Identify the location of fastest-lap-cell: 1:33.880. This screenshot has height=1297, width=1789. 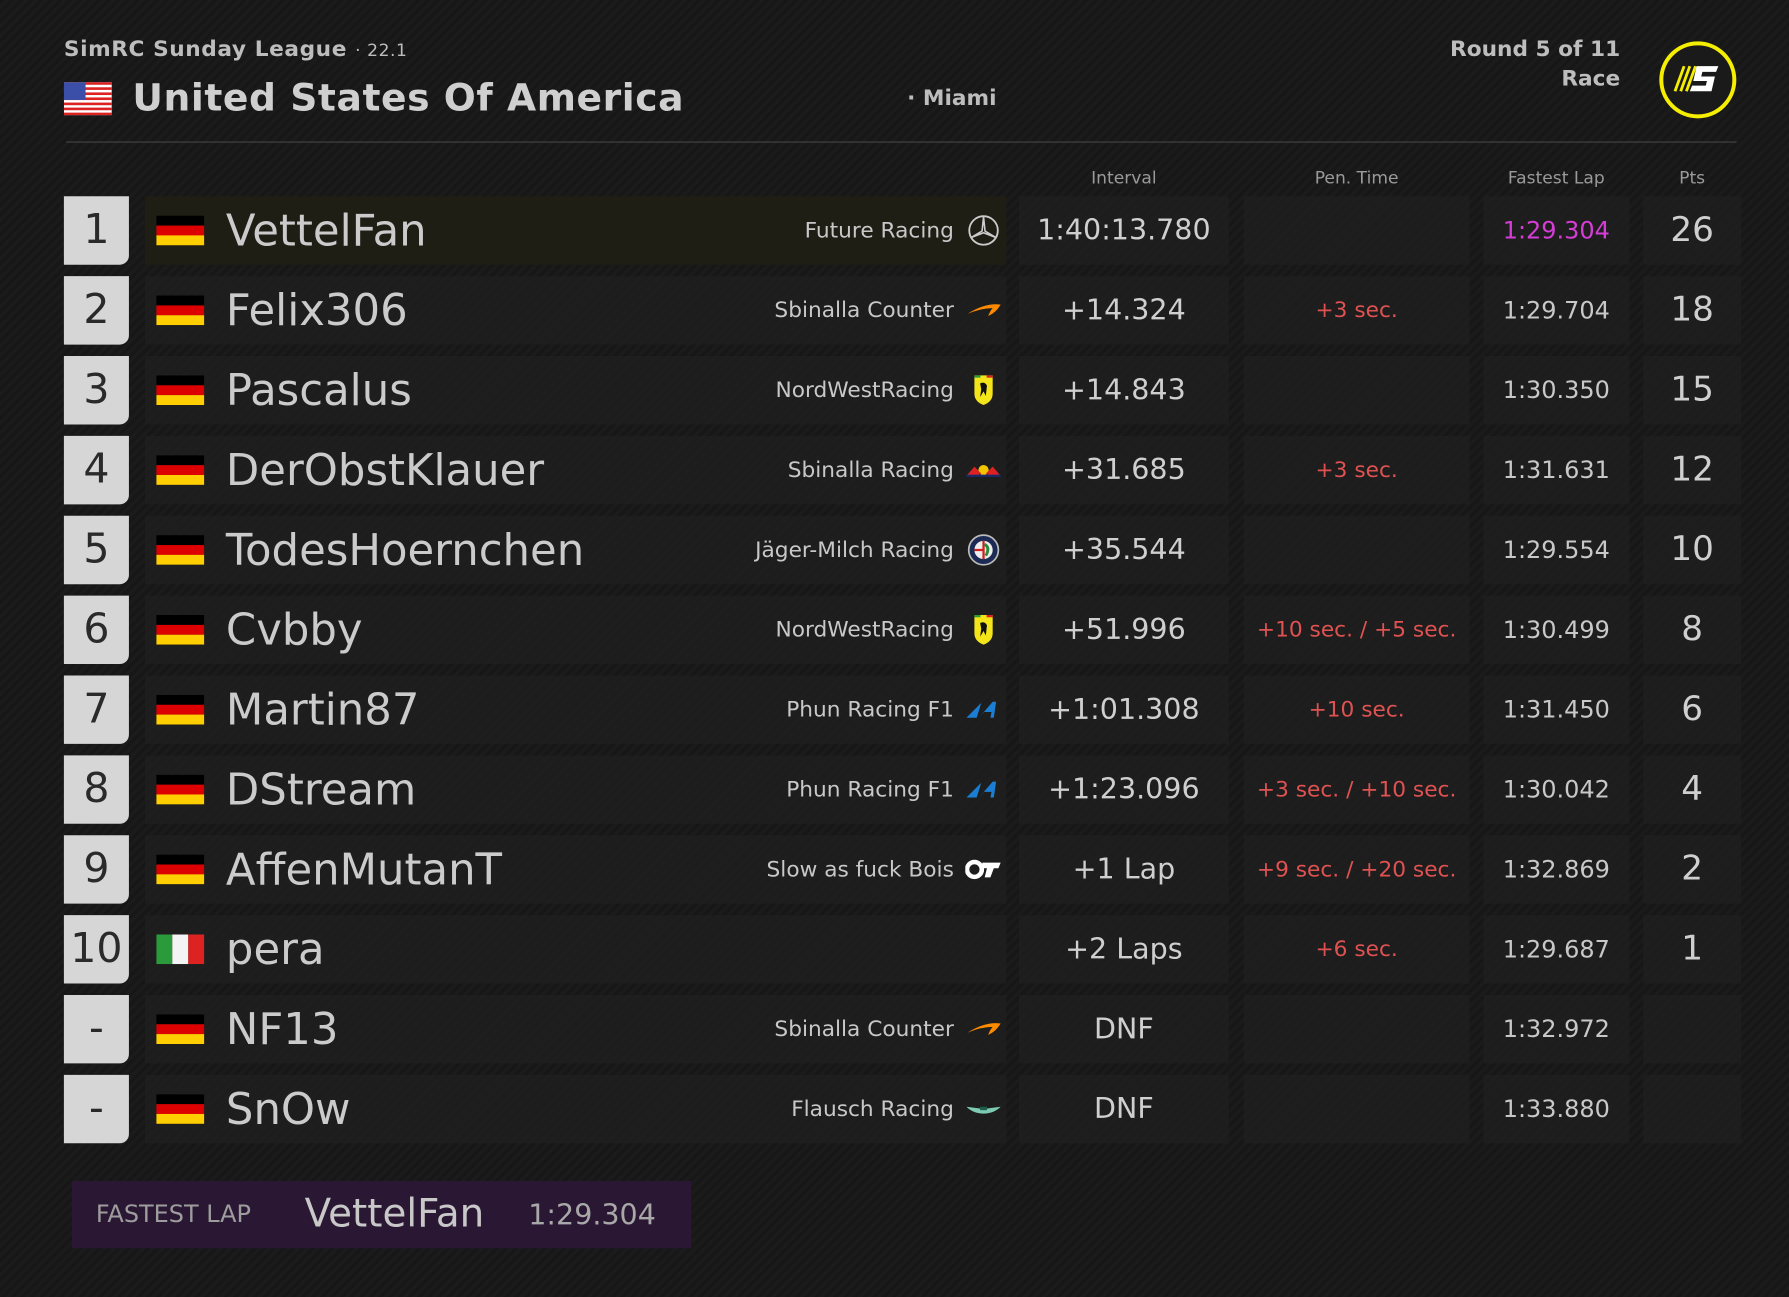
(1556, 1109).